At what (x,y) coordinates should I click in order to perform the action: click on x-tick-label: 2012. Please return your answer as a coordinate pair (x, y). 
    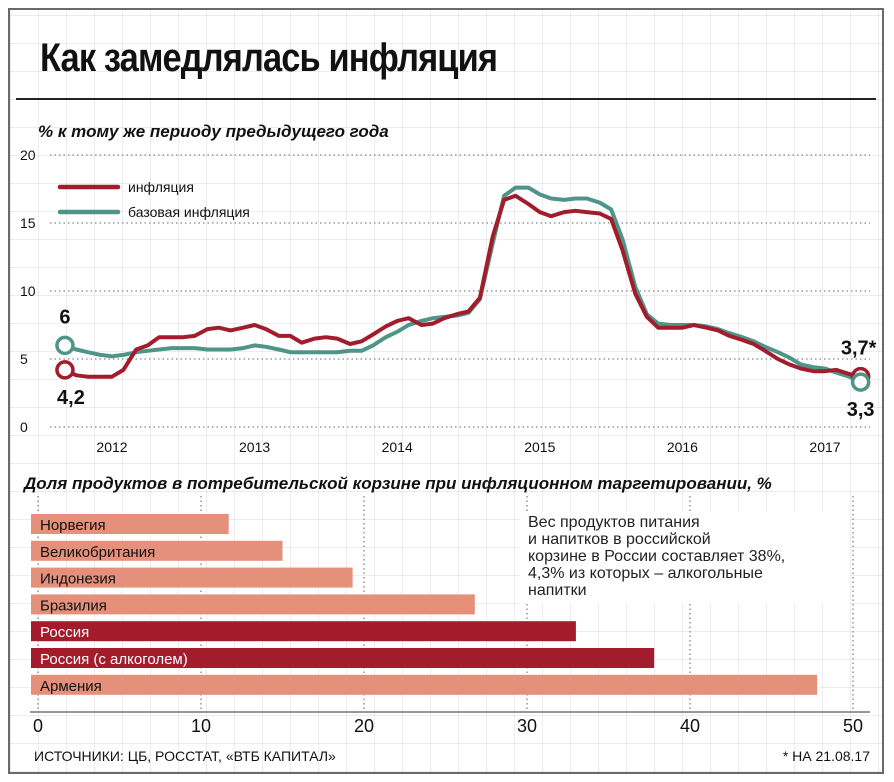
    Looking at the image, I should click on (111, 447).